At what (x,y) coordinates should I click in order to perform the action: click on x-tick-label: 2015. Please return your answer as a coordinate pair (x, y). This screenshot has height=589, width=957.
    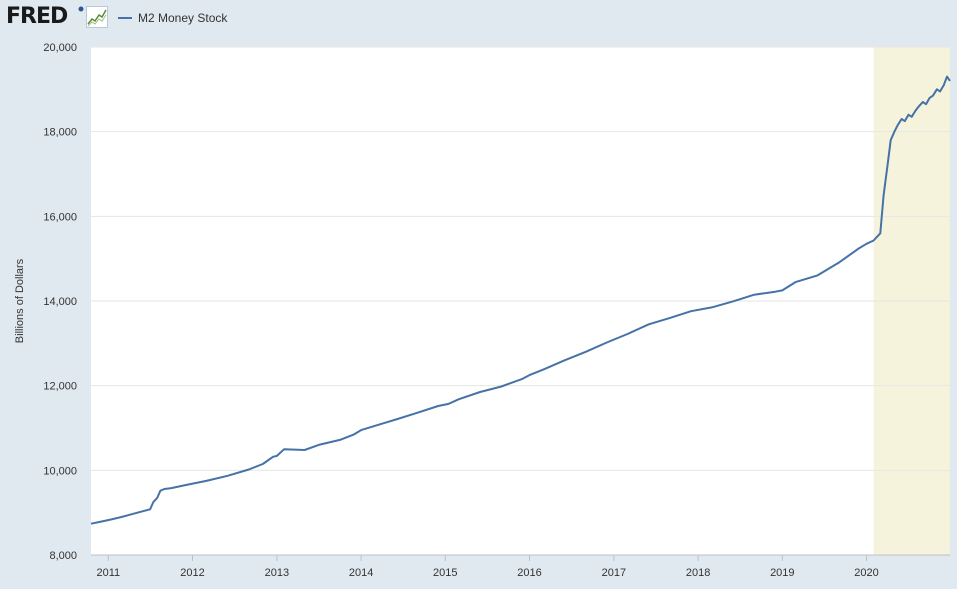
    Looking at the image, I should click on (445, 573).